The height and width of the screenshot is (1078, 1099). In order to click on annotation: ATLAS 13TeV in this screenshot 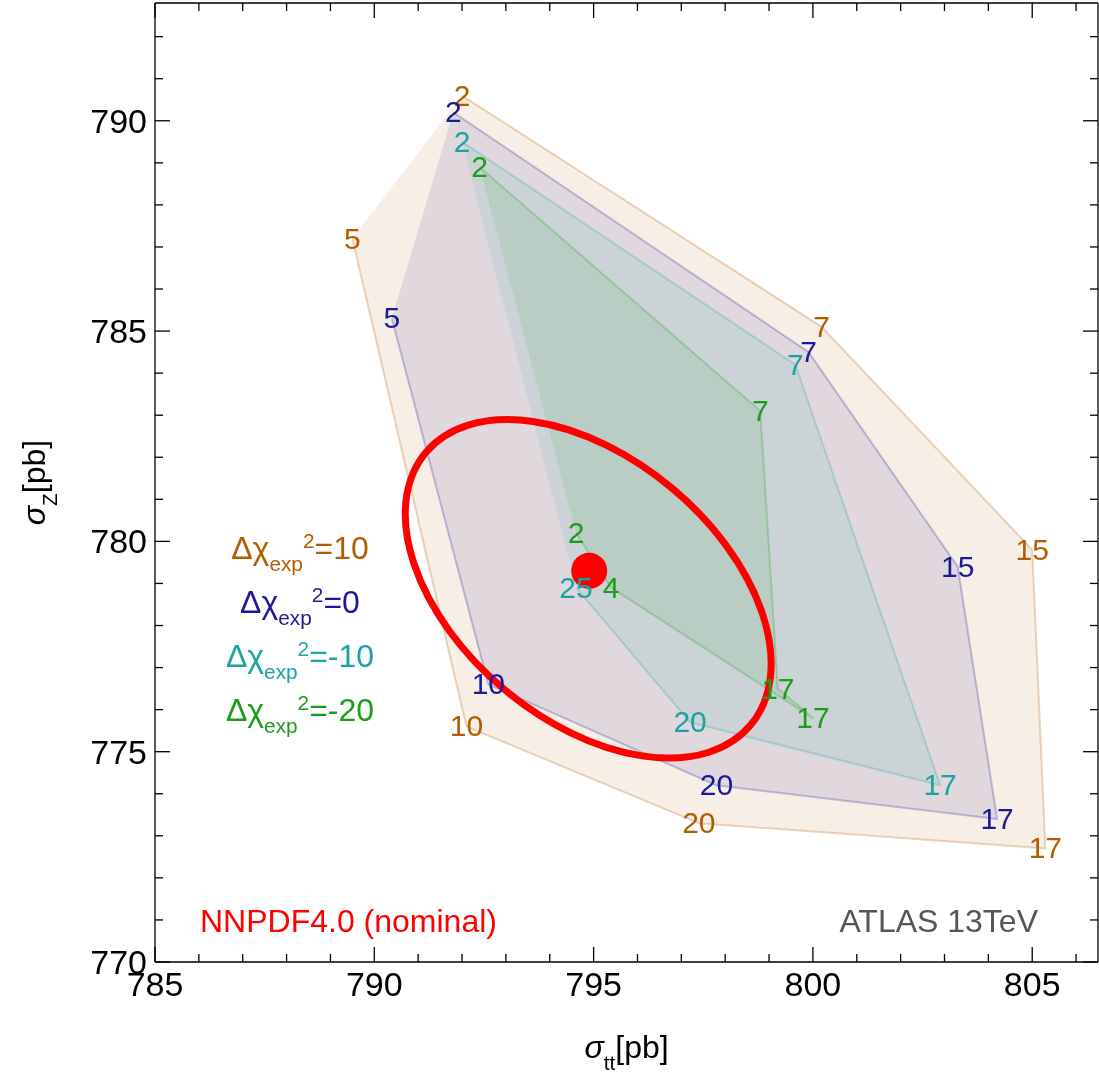, I will do `click(939, 921)`.